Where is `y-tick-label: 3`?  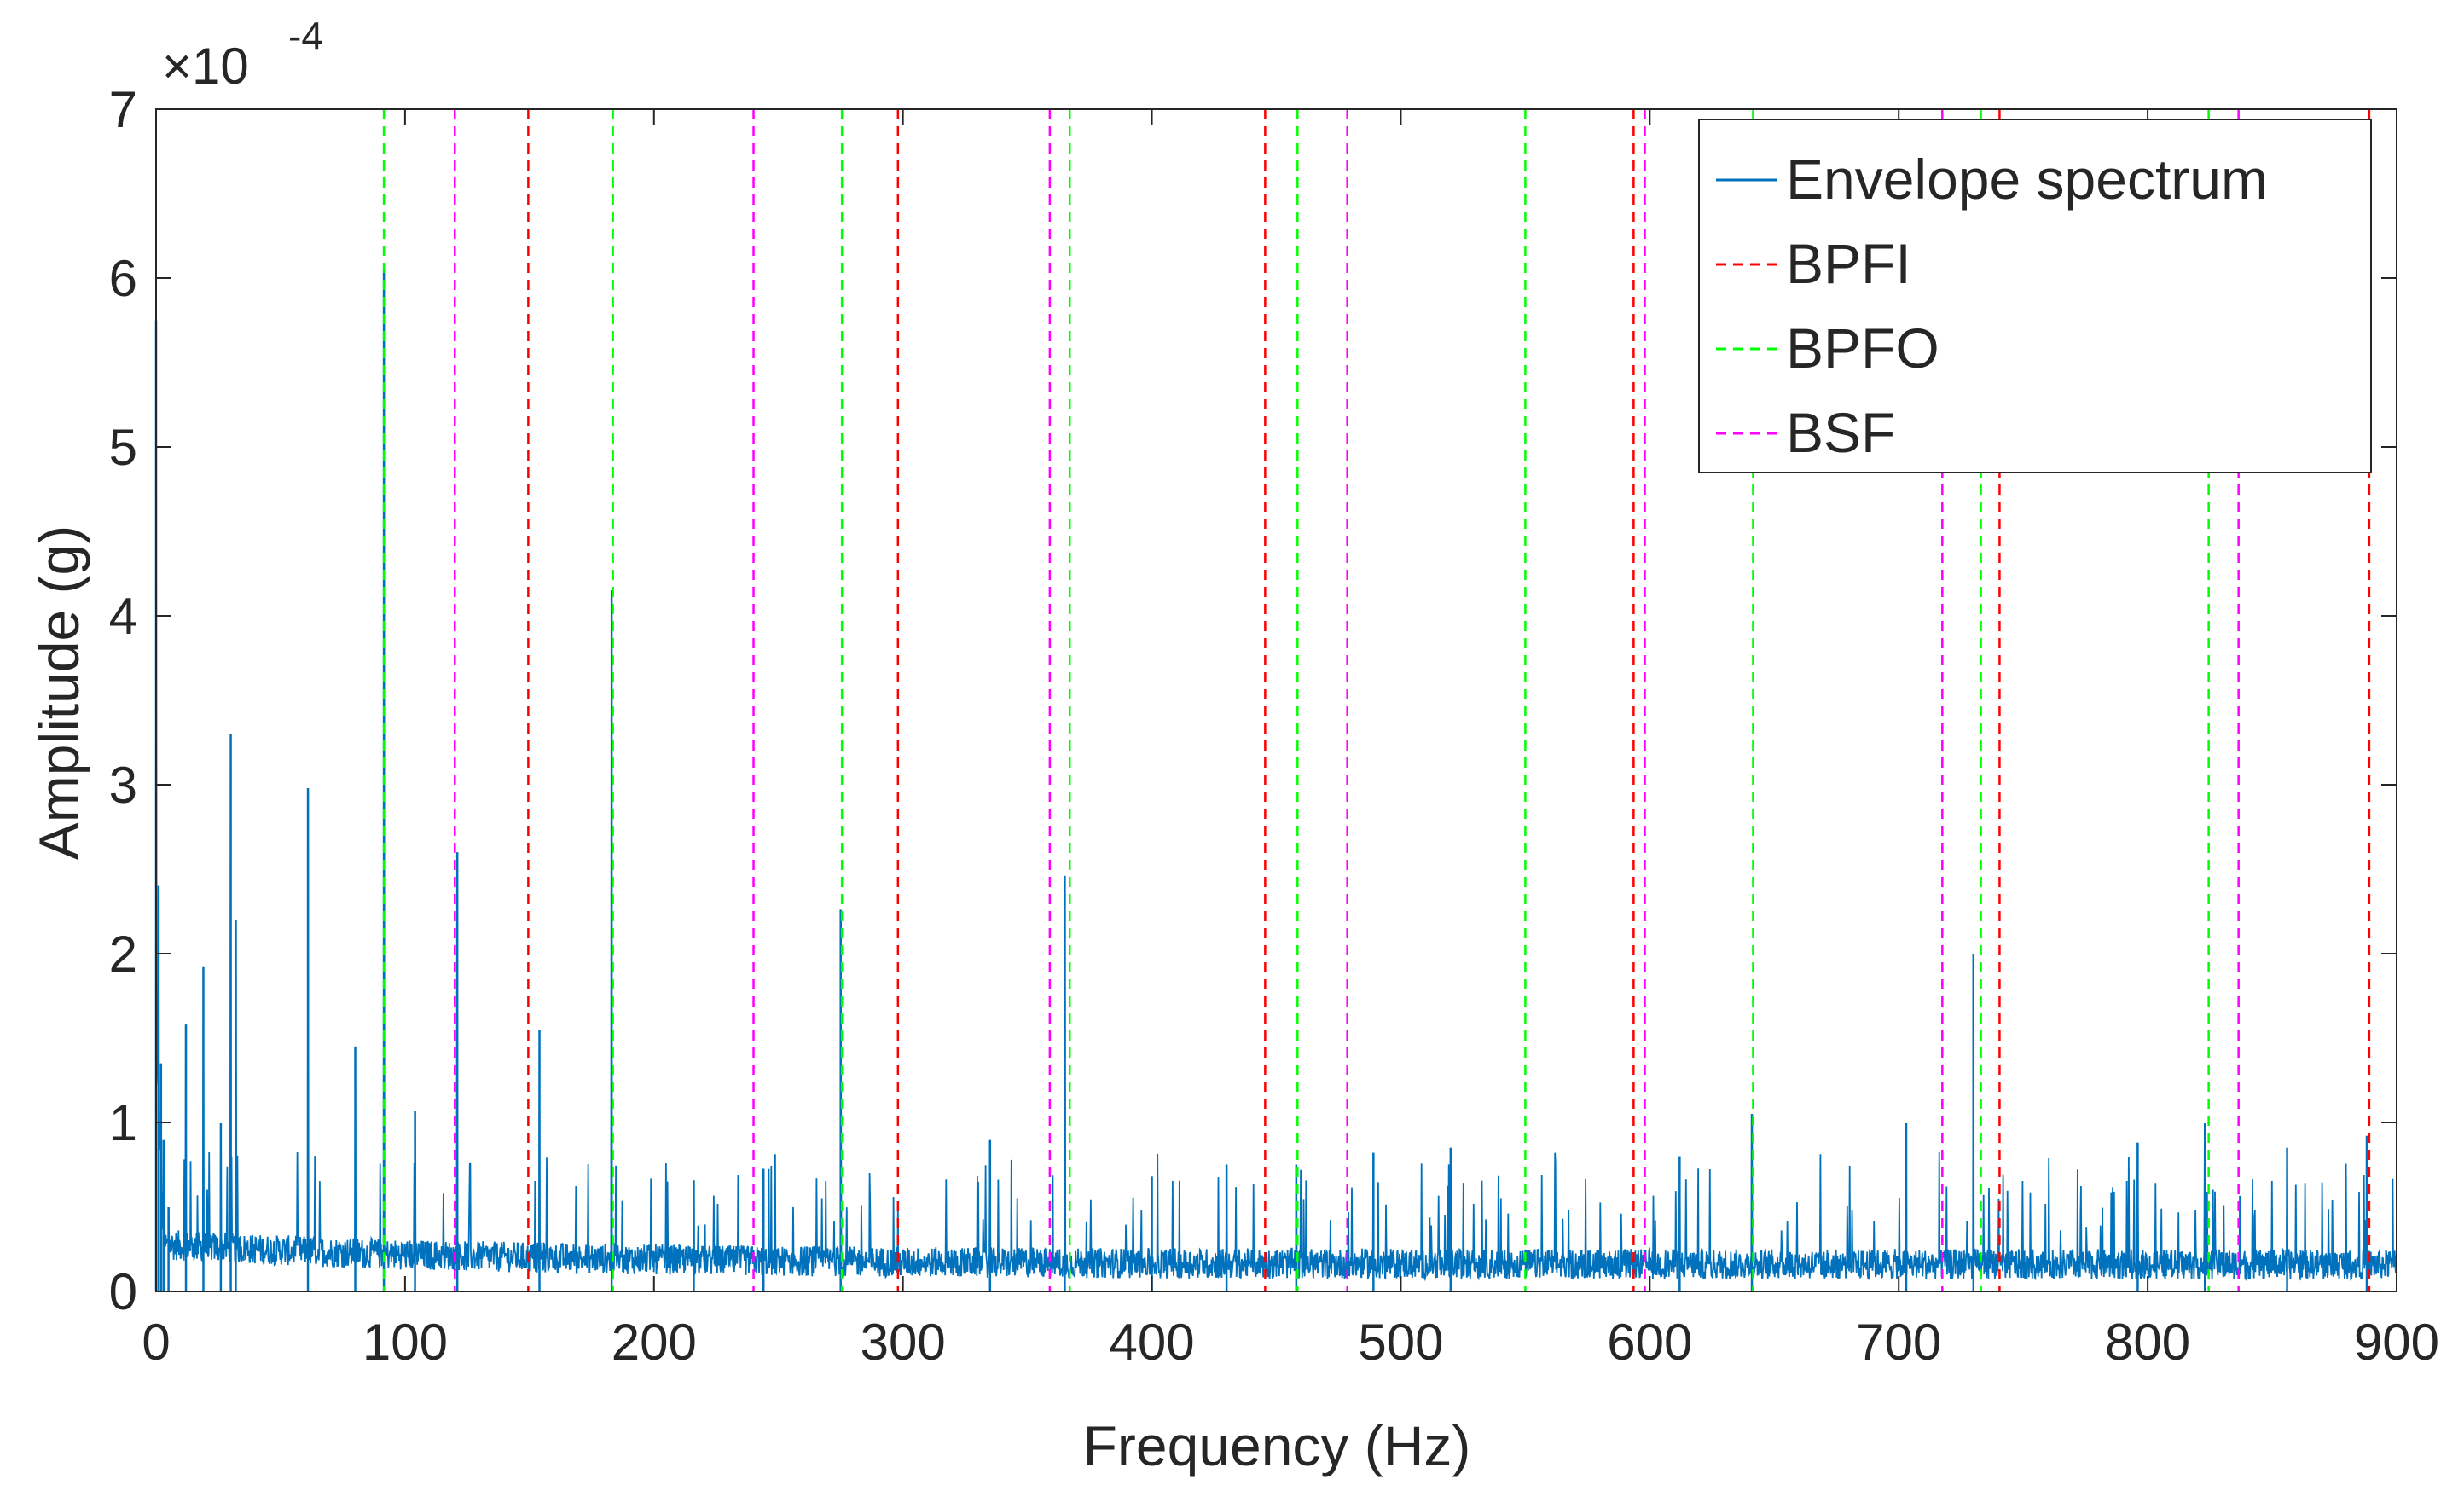 y-tick-label: 3 is located at coordinates (123, 785).